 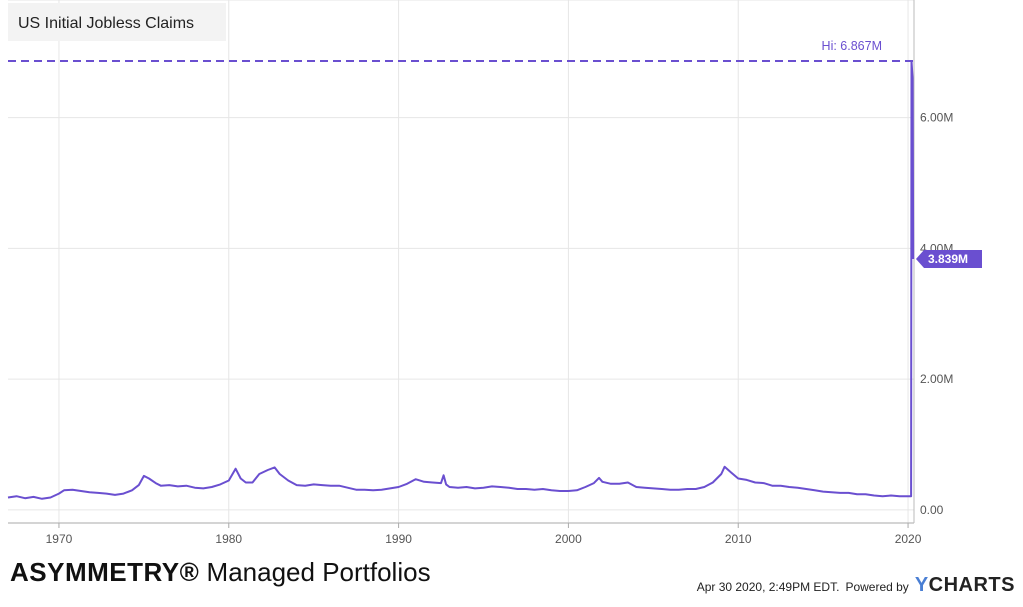 I want to click on brand-logo: ASYMMETRY® Managed Portfolios, so click(x=220, y=572).